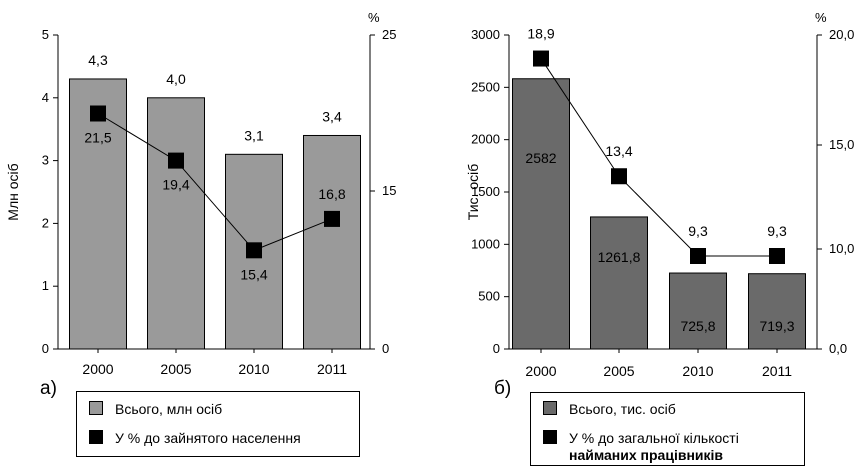  I want to click on panel-b-line-series, so click(658, 157).